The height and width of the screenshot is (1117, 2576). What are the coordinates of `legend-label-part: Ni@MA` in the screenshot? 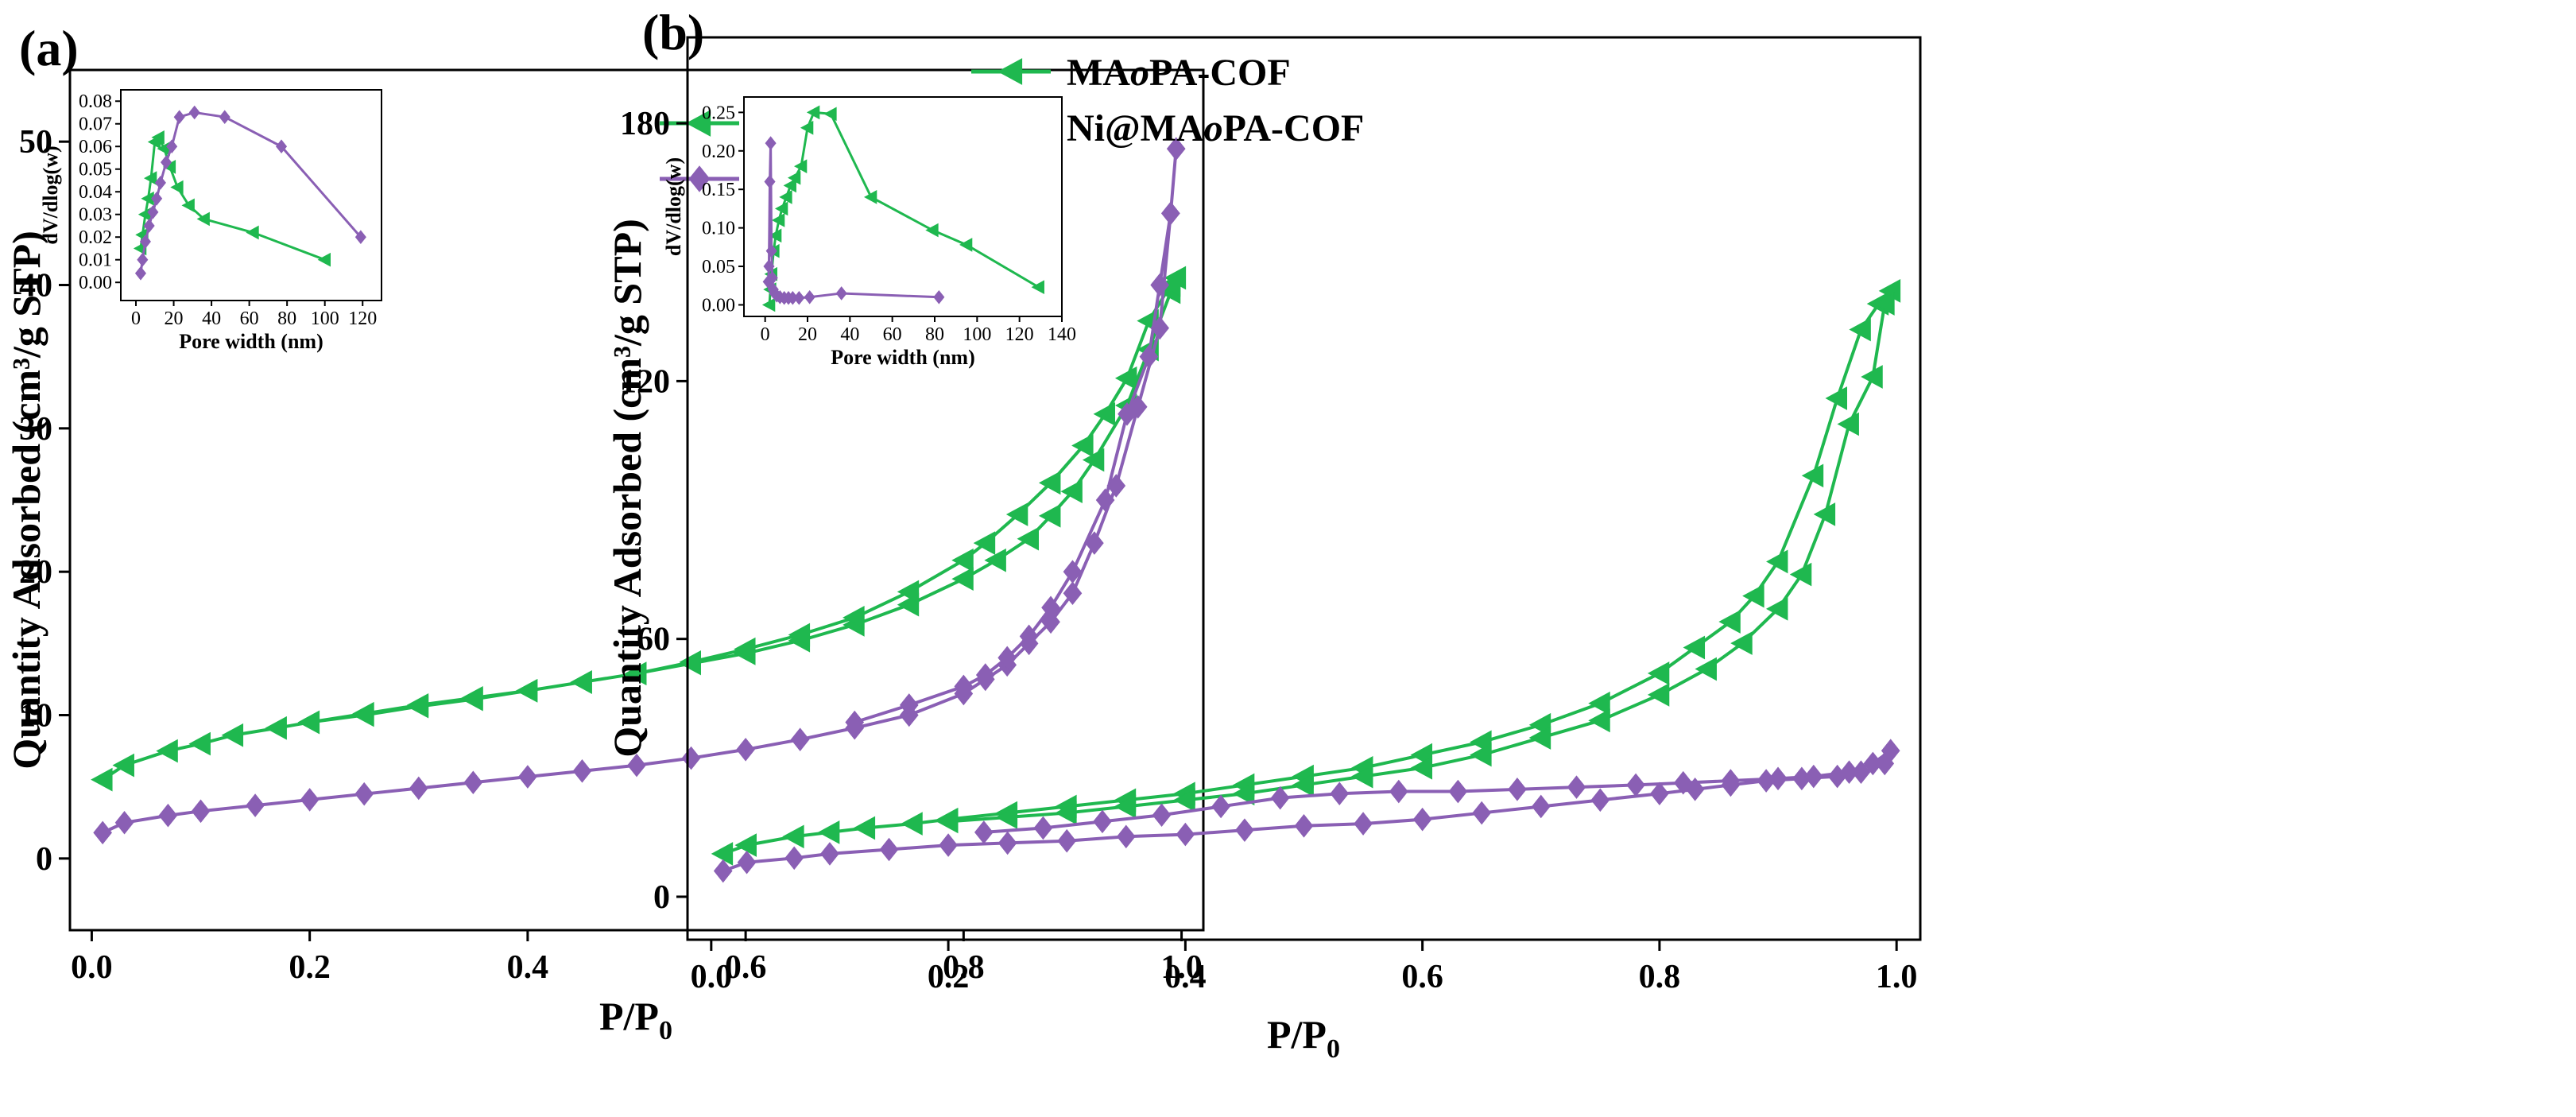 It's located at (1135, 128).